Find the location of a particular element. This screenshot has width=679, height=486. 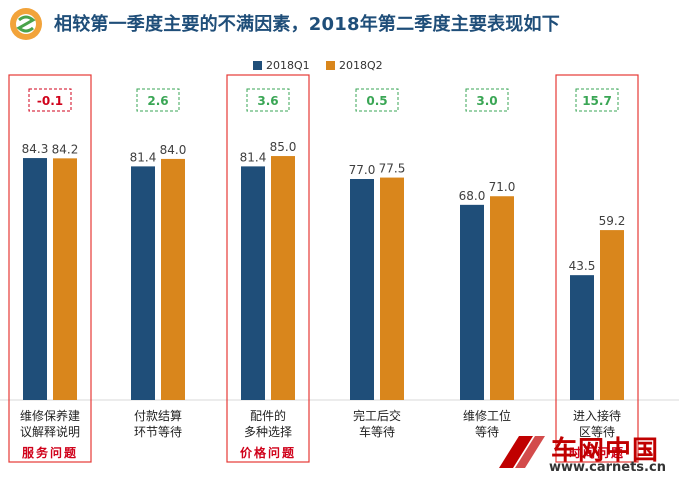

bar-value-label: 68.0 is located at coordinates (472, 196).